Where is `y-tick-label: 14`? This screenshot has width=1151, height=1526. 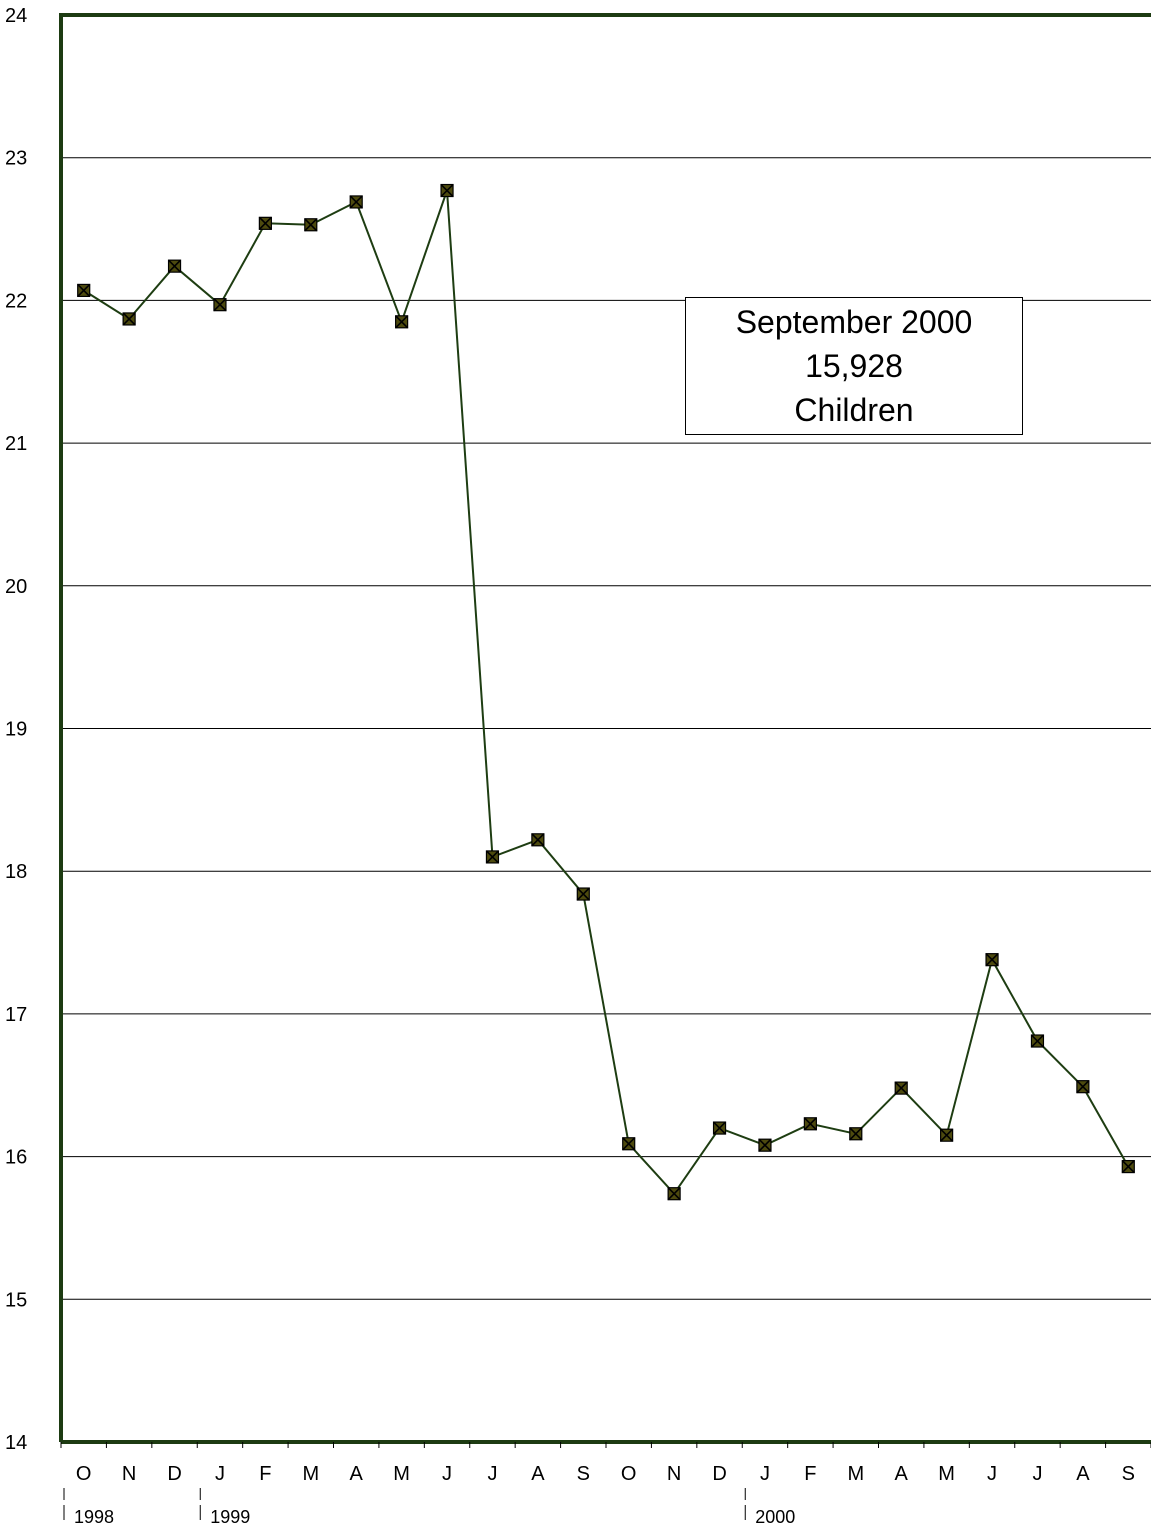
y-tick-label: 14 is located at coordinates (16, 1443).